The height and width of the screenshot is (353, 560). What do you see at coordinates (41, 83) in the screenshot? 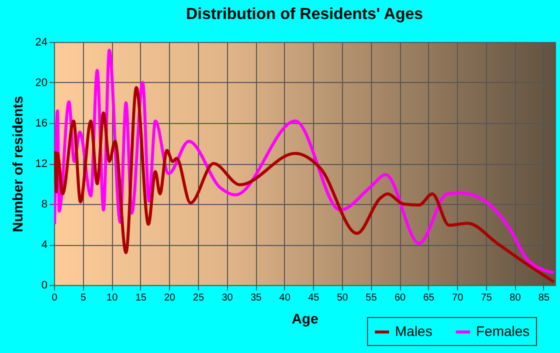
I see `y-tick-label: 20` at bounding box center [41, 83].